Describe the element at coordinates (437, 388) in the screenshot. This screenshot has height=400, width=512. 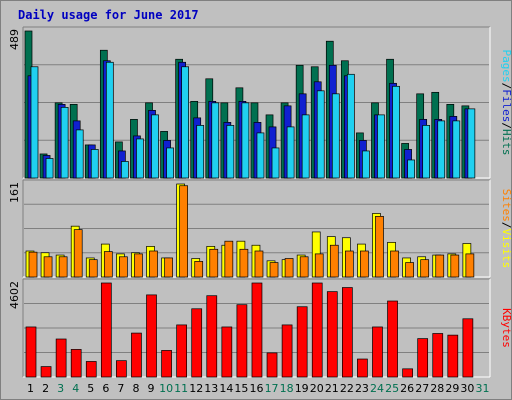
I see `x-tick-day-28: 28` at that location.